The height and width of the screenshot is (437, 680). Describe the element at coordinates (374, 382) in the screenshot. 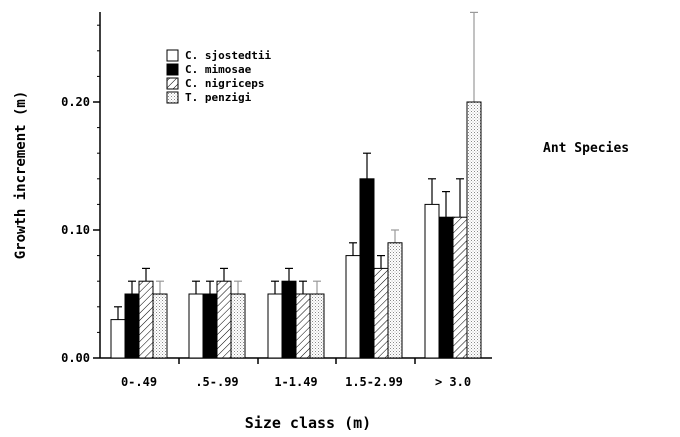

I see `x-tick-label: 1.5-2.99` at that location.